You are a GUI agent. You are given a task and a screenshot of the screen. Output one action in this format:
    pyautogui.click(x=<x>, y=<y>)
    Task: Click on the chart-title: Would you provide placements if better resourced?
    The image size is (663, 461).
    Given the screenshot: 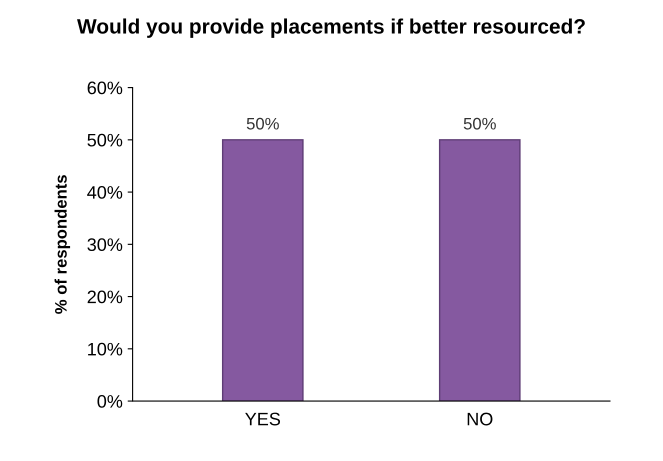 What is the action you would take?
    pyautogui.click(x=331, y=28)
    